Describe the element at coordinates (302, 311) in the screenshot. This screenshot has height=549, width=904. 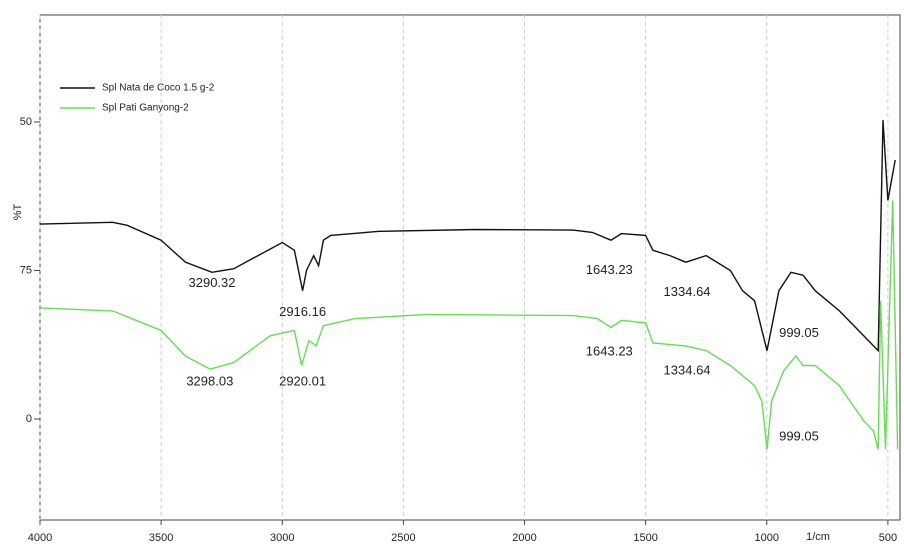
I see `peak-label: 2916.16` at that location.